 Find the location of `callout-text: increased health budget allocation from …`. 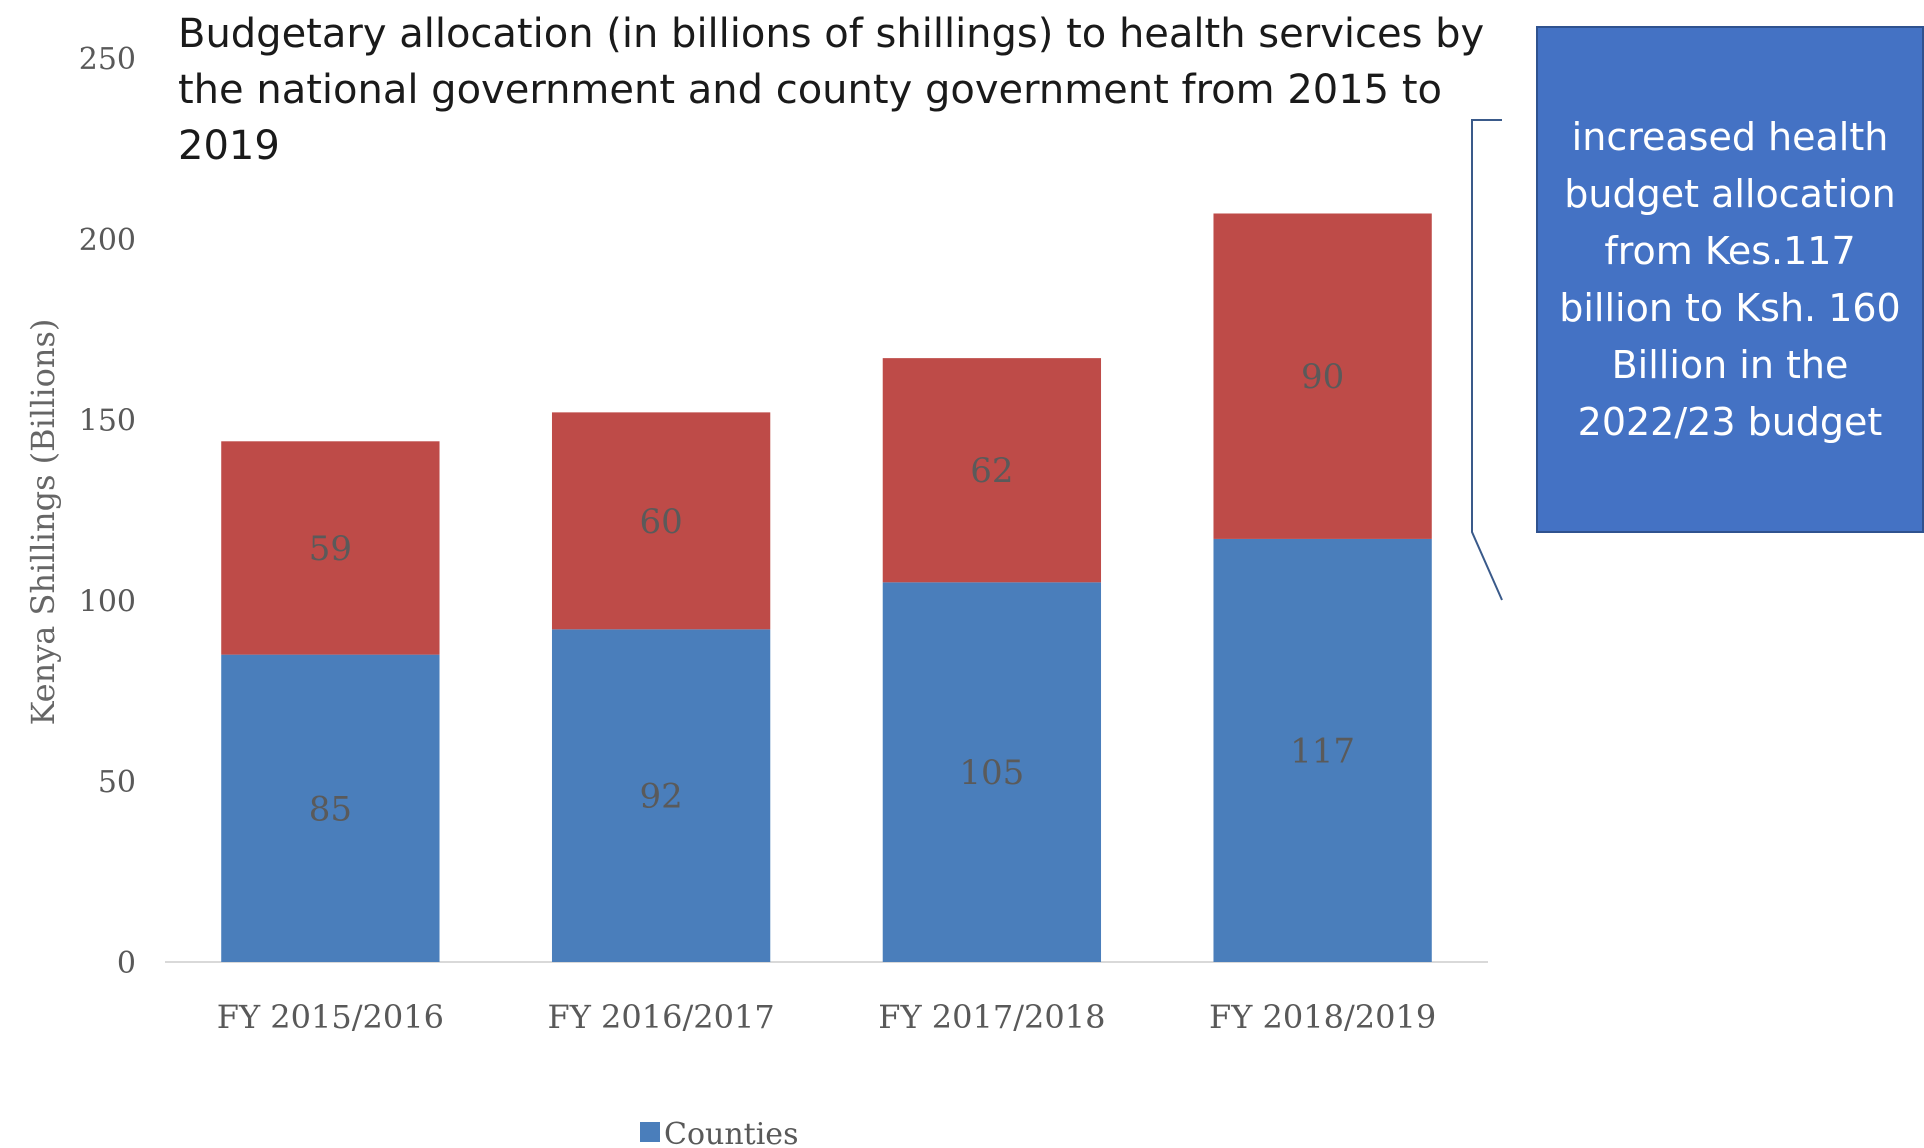

callout-text: increased health budget allocation from … is located at coordinates (1730, 279).